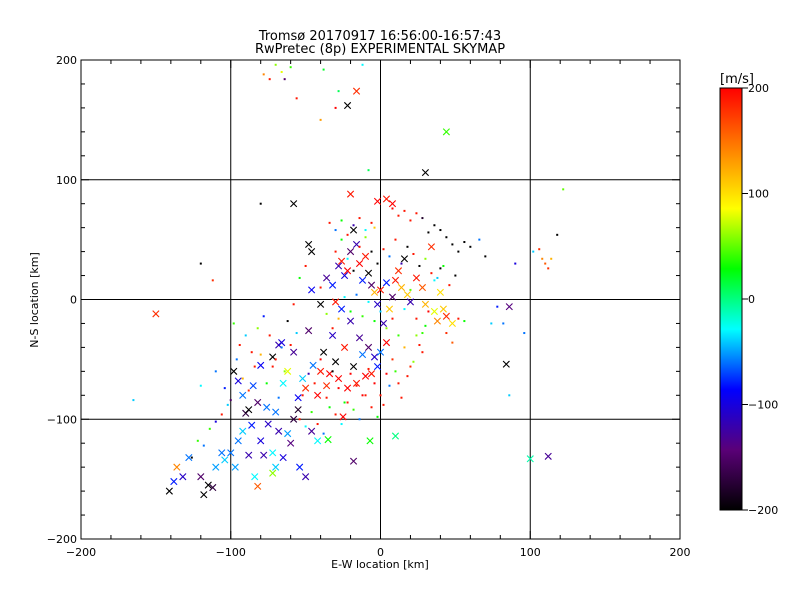  What do you see at coordinates (731, 299) in the screenshot?
I see `colorbar-gradient` at bounding box center [731, 299].